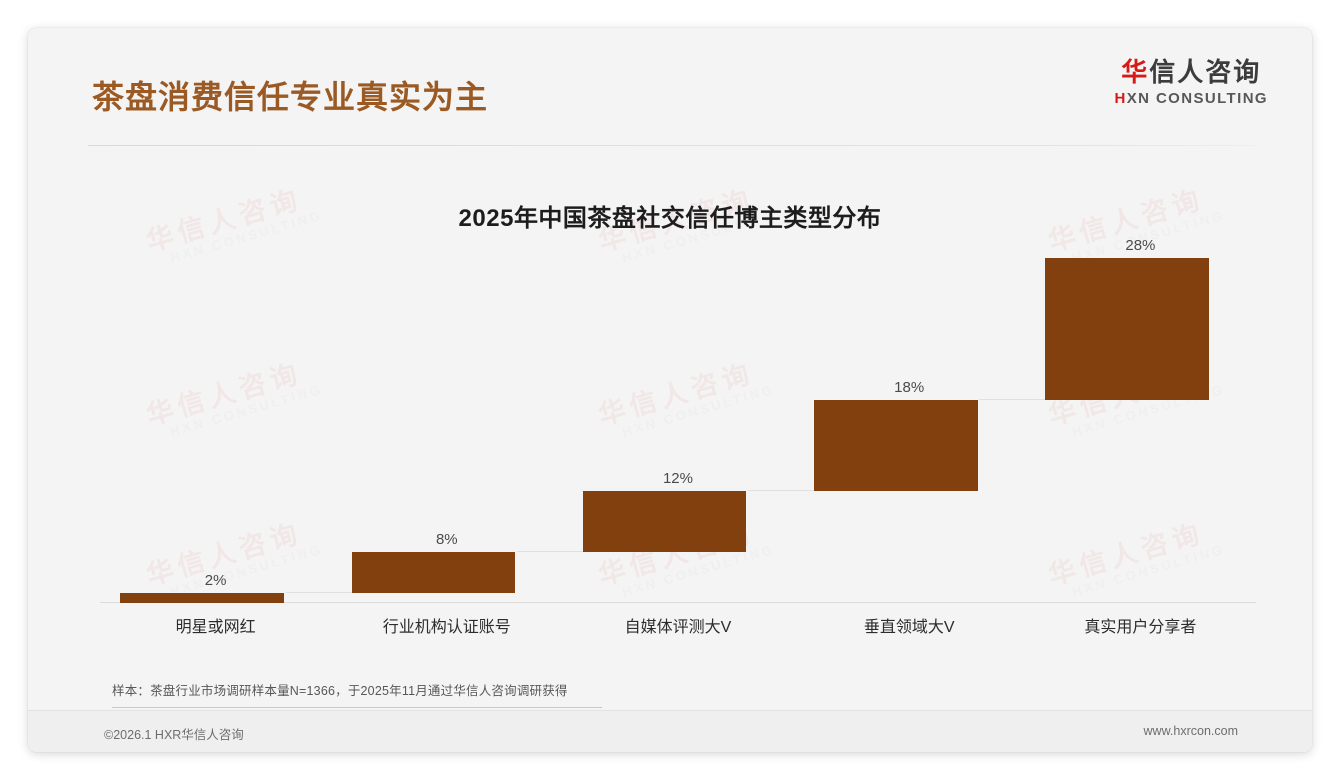  Describe the element at coordinates (678, 602) in the screenshot. I see `chart-baseline` at that location.